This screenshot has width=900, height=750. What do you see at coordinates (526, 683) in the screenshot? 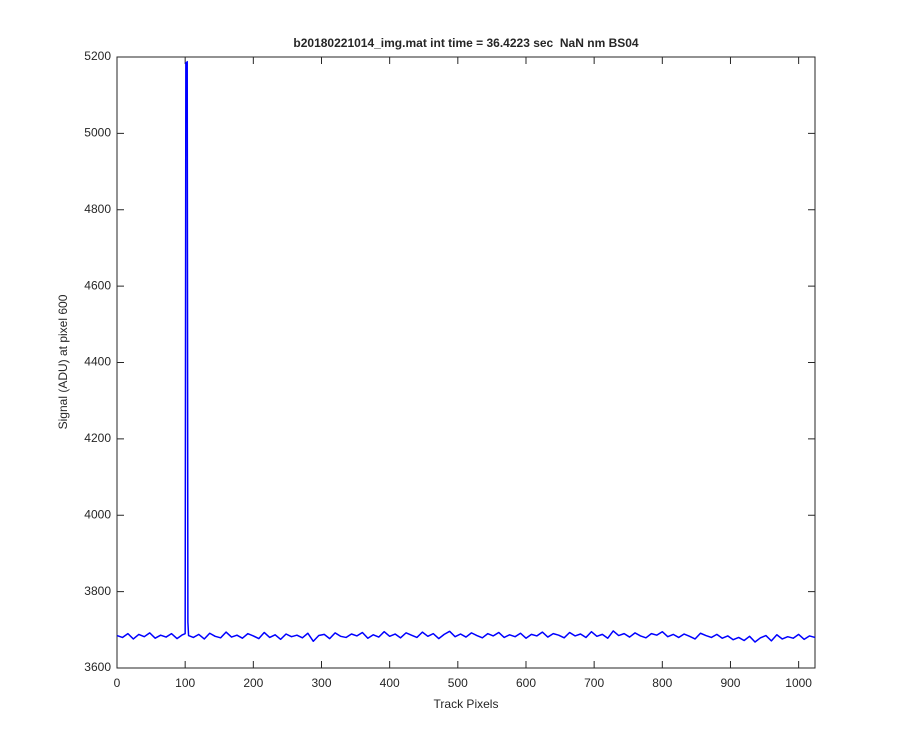
I see `x-tick-label: 600` at bounding box center [526, 683].